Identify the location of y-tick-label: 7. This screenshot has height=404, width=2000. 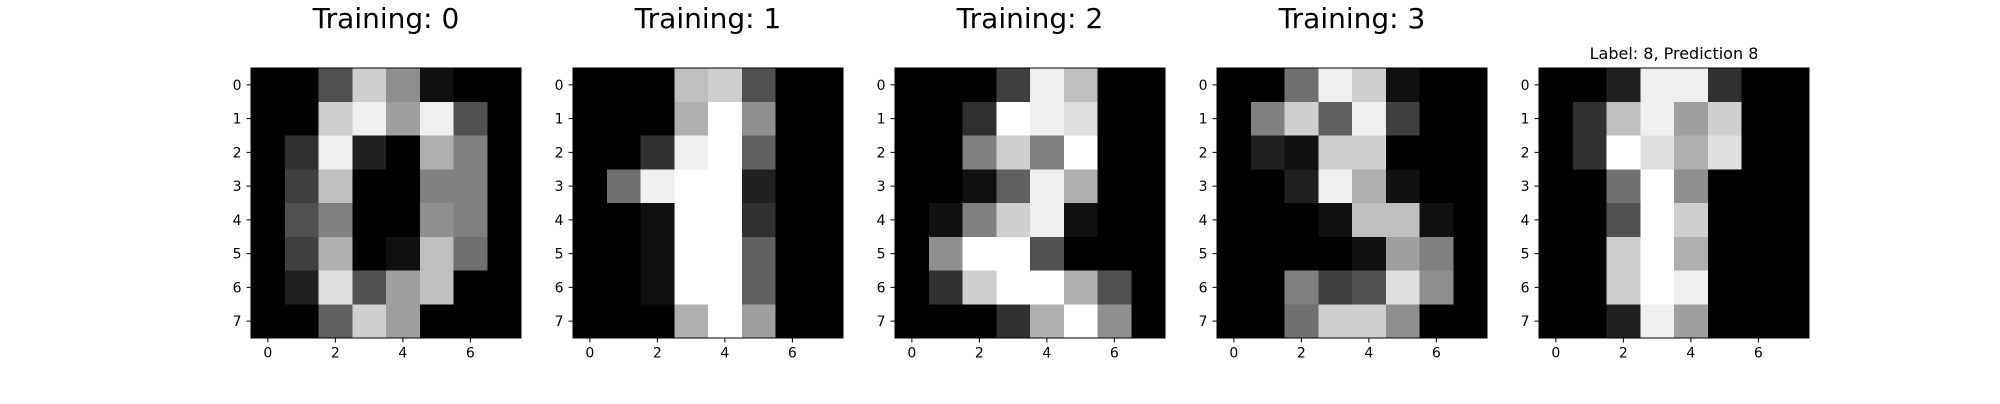
(237, 322).